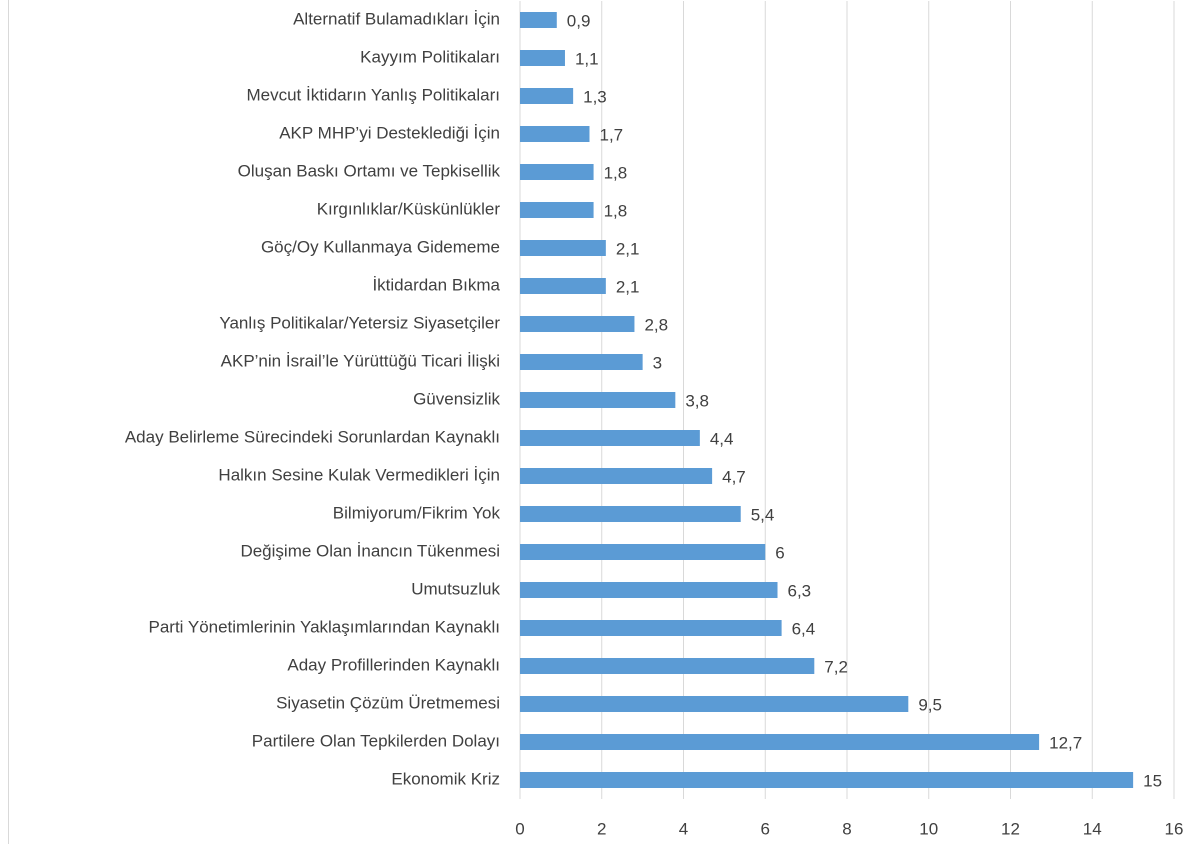 The width and height of the screenshot is (1196, 844). Describe the element at coordinates (722, 438) in the screenshot. I see `value-label: 4,4` at that location.